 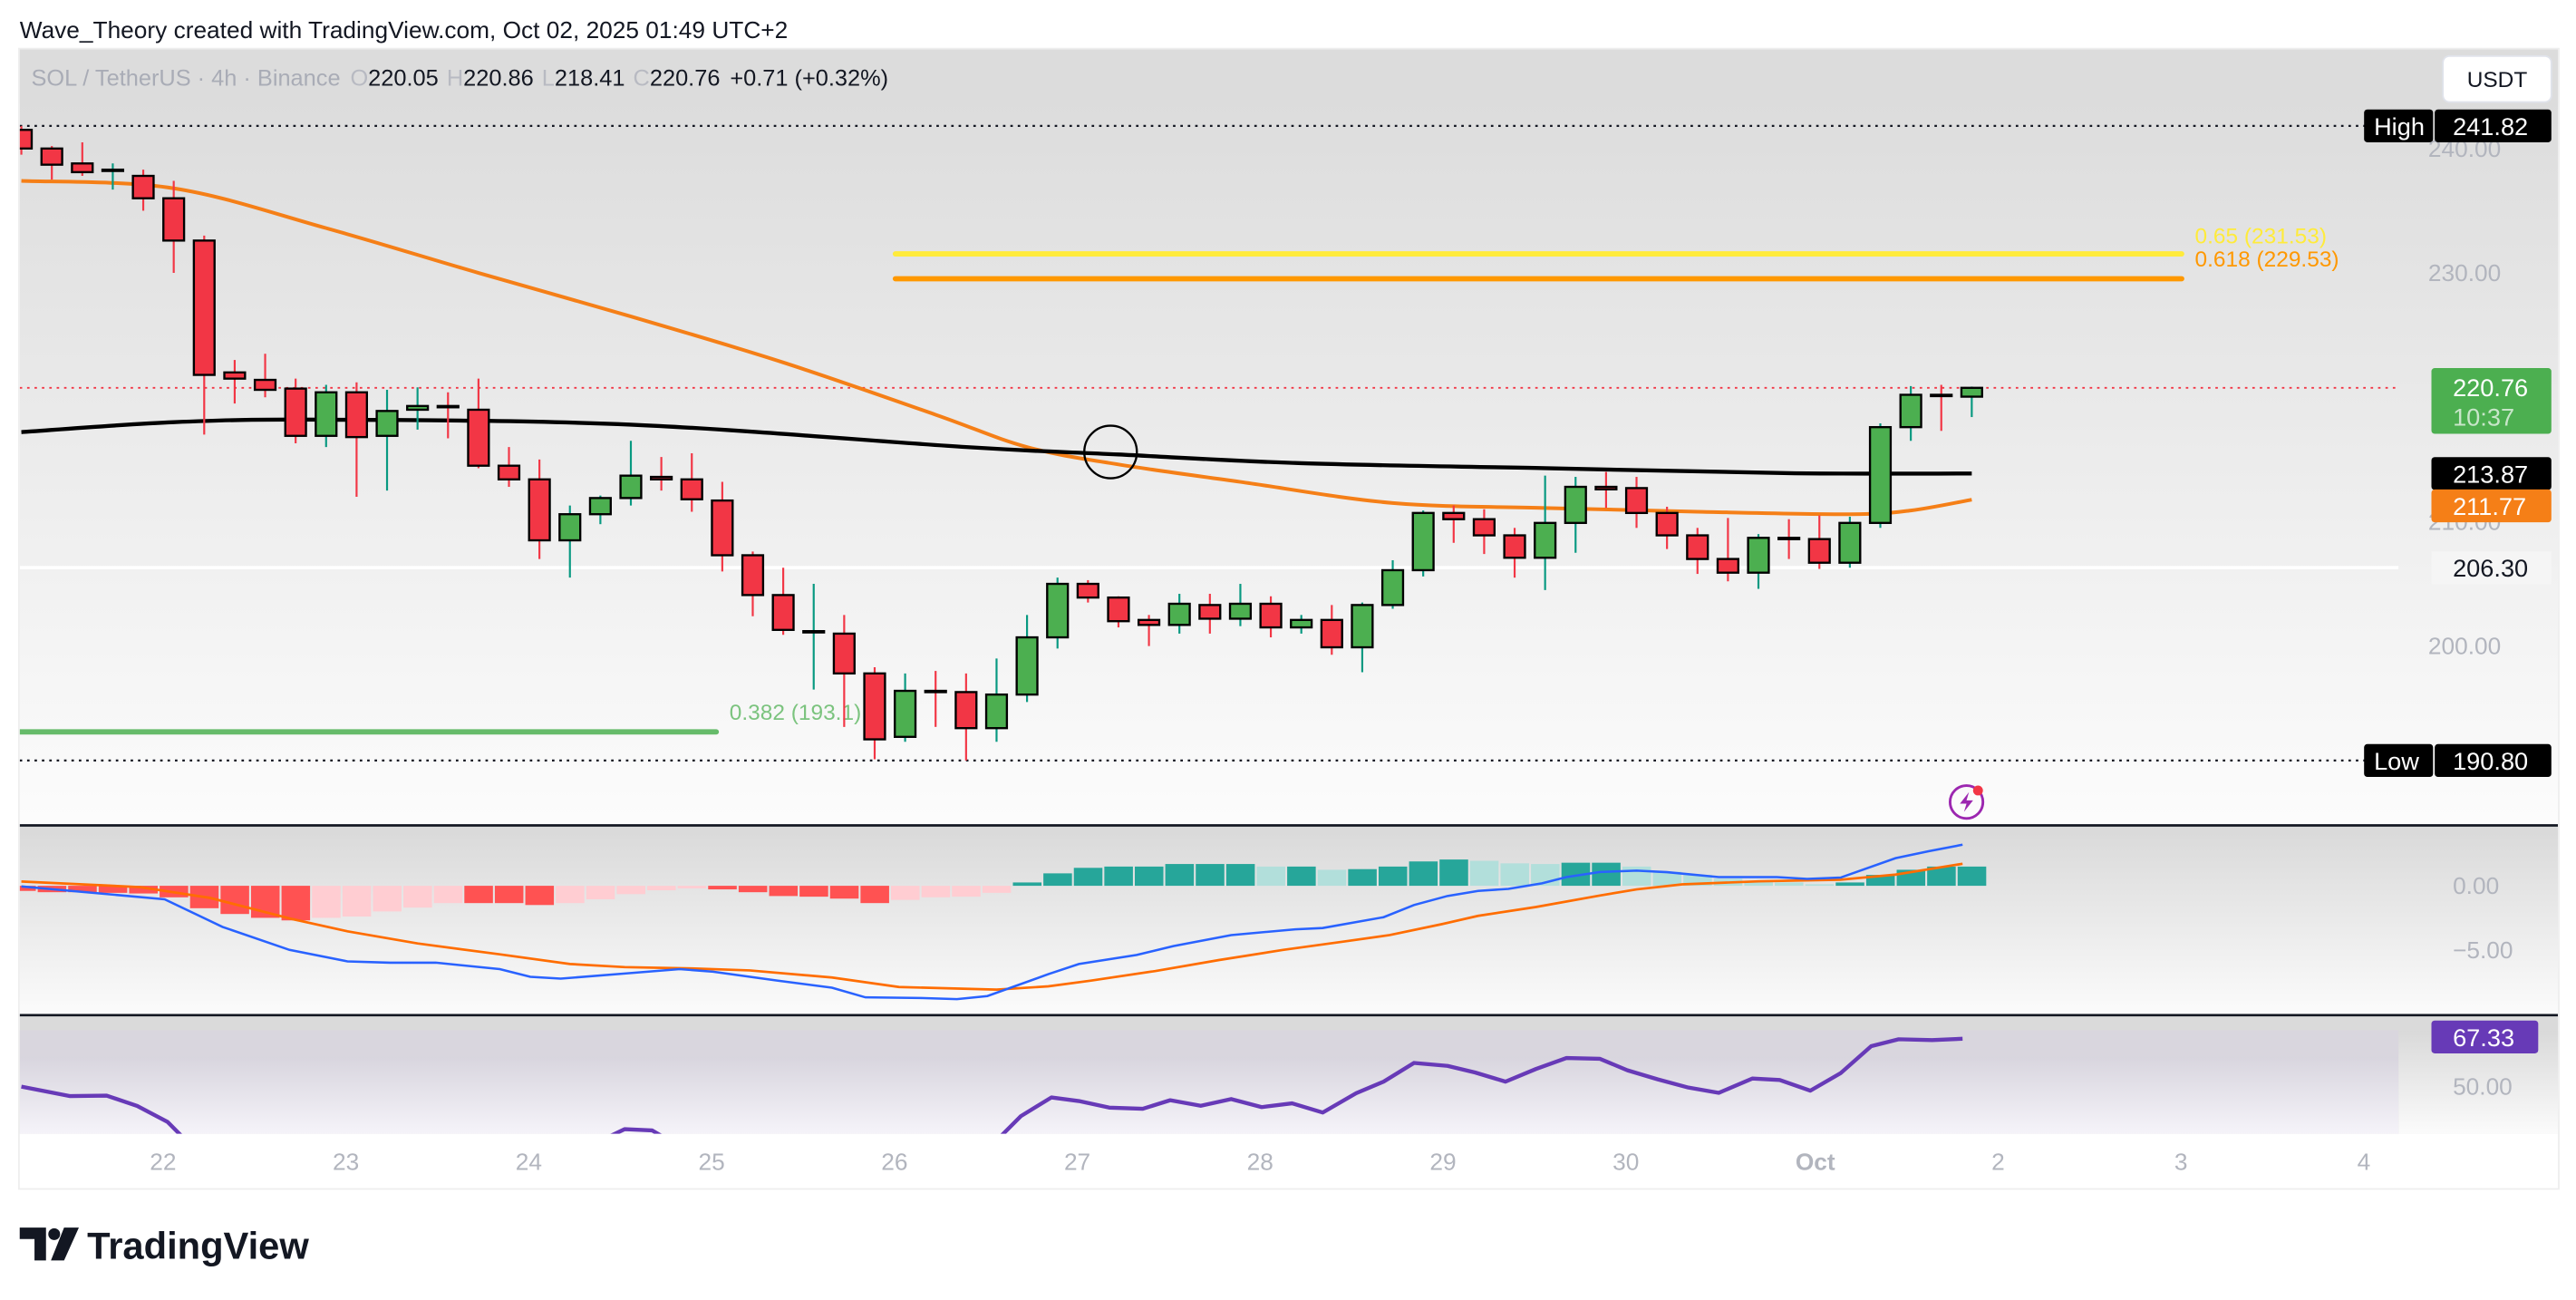 What do you see at coordinates (1209, 1043) in the screenshot?
I see `rsi-band-top` at bounding box center [1209, 1043].